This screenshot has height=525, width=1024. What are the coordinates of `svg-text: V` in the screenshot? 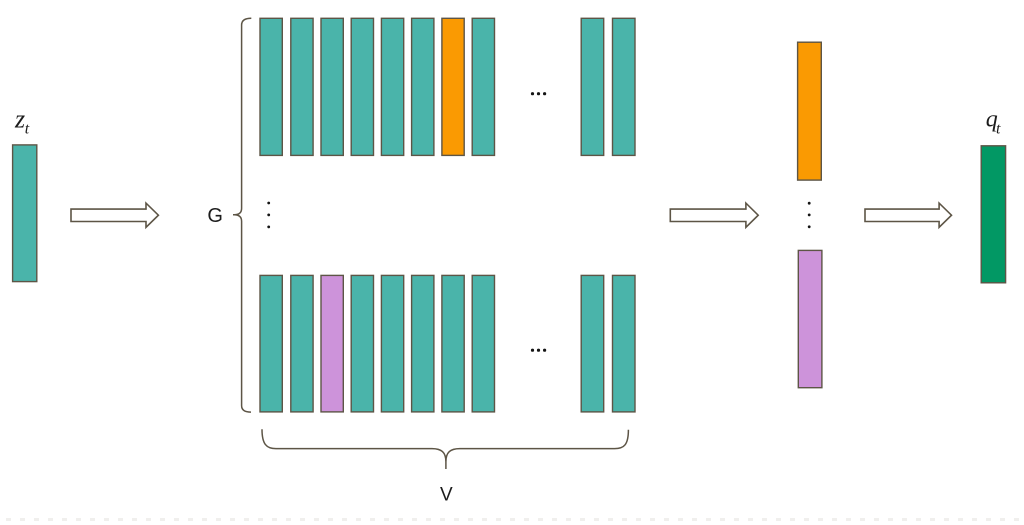 It's located at (446, 495).